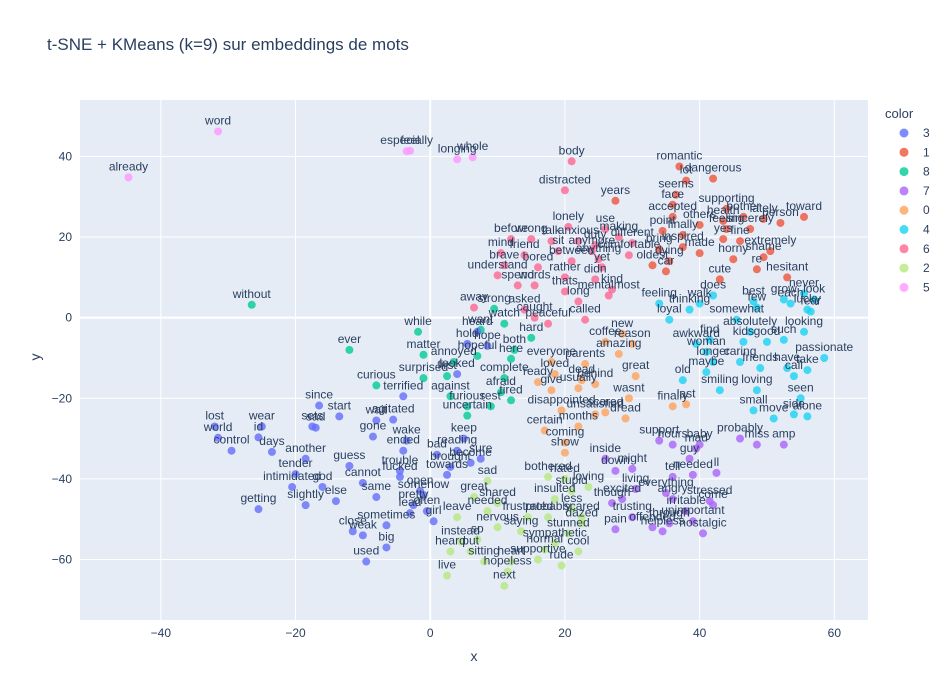  Describe the element at coordinates (926, 210) in the screenshot. I see `legend-label: 0` at that location.